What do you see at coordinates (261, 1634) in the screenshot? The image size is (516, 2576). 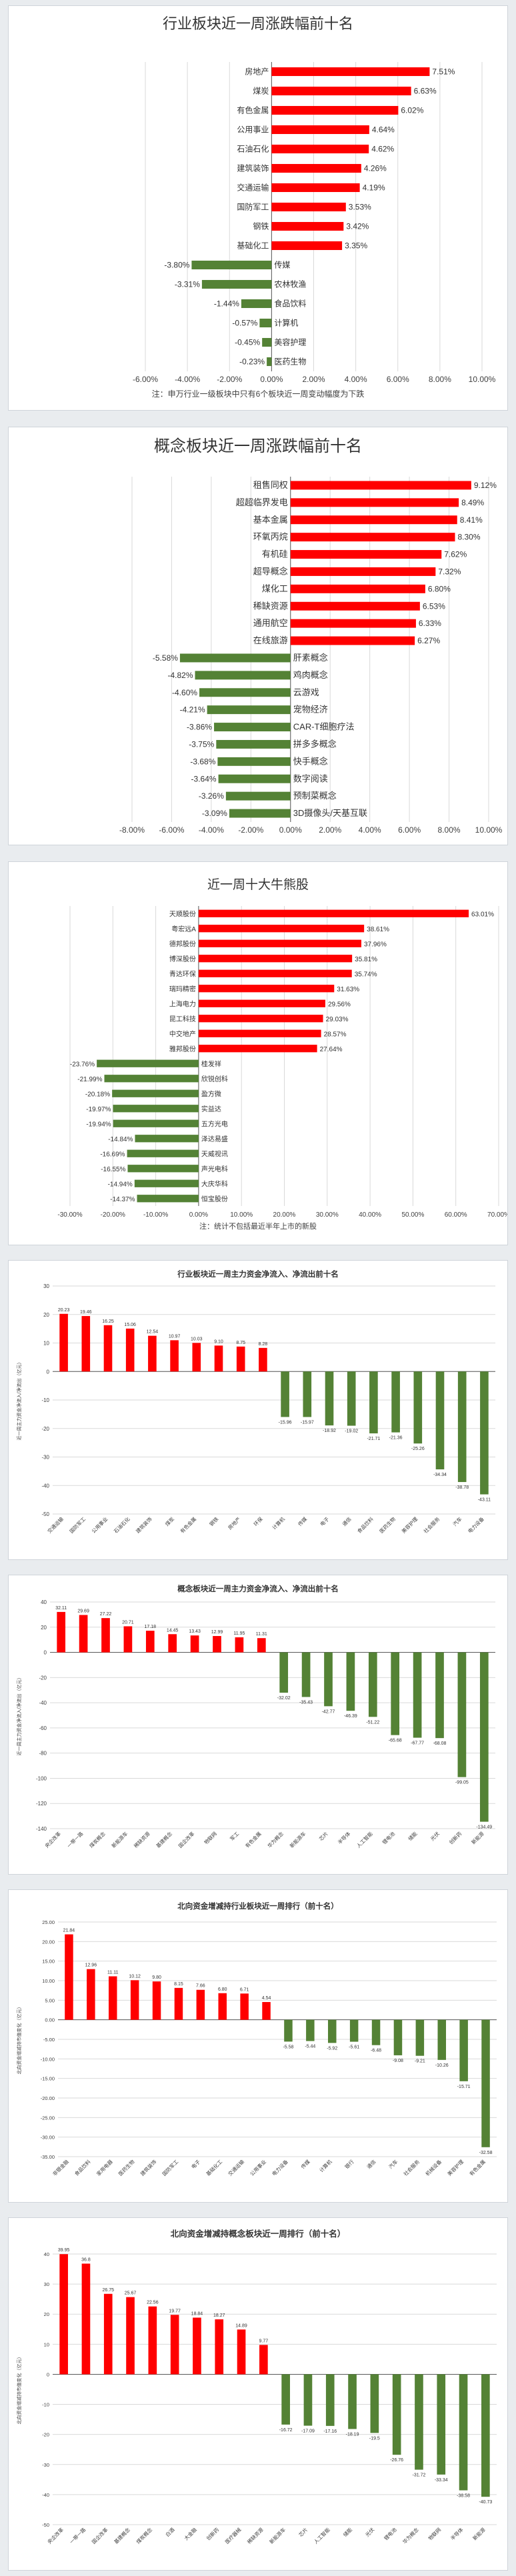 I see `data-label: 11.31` at bounding box center [261, 1634].